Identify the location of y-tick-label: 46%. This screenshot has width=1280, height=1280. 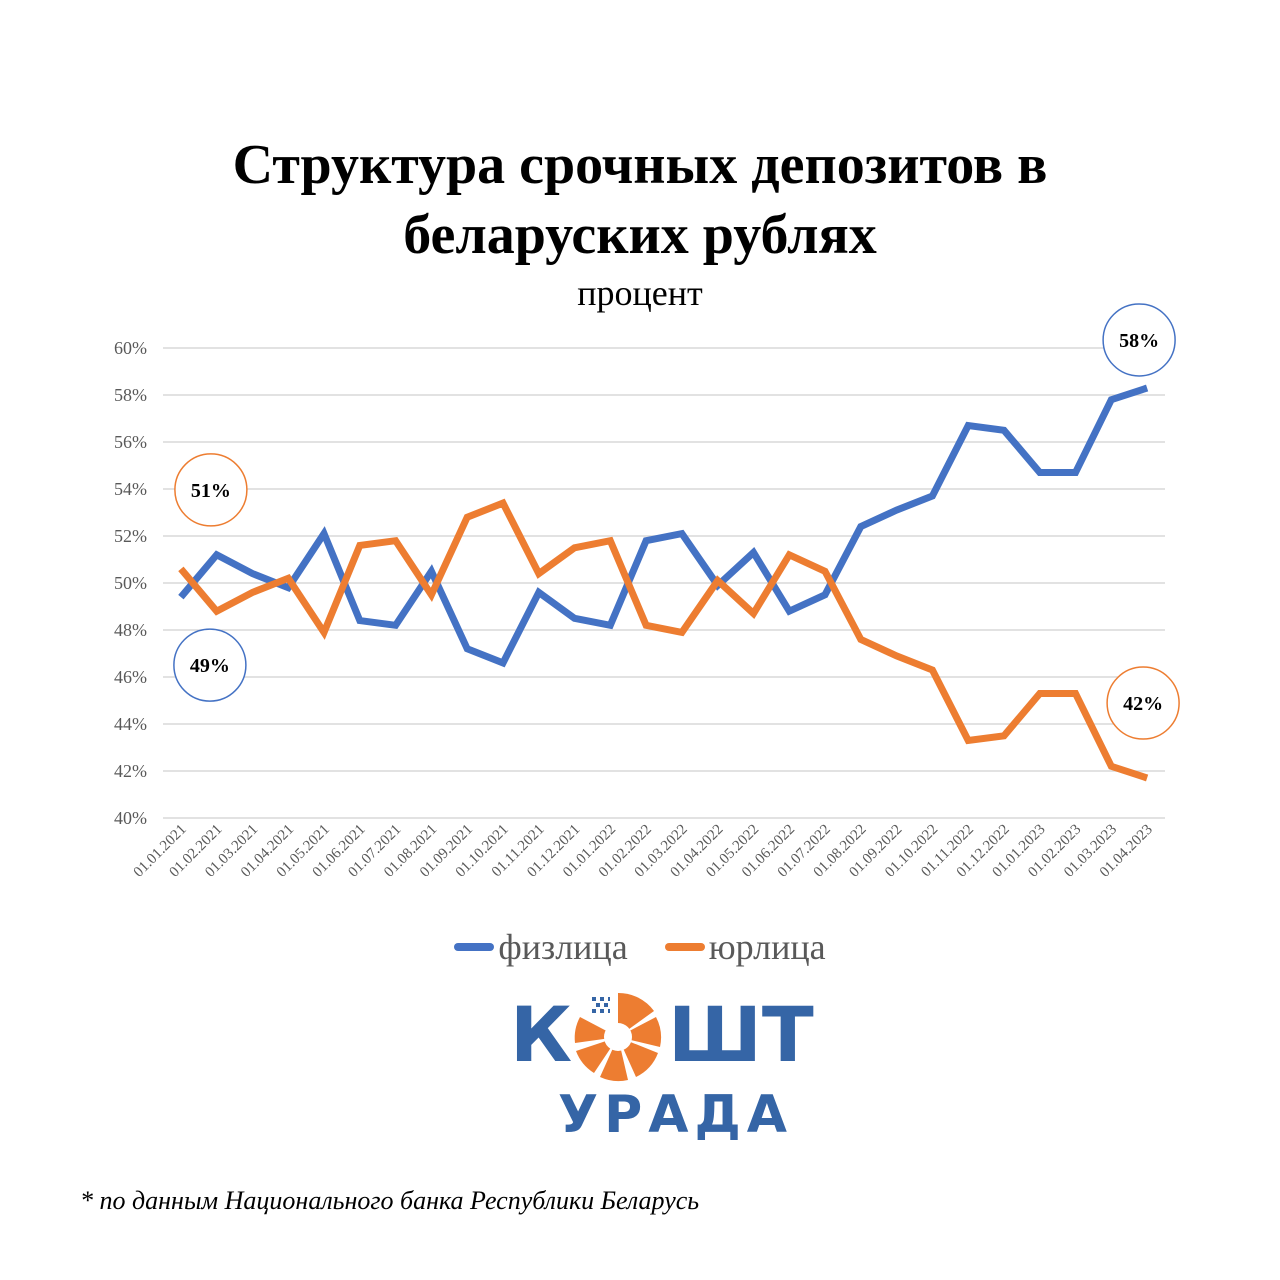
(130, 677).